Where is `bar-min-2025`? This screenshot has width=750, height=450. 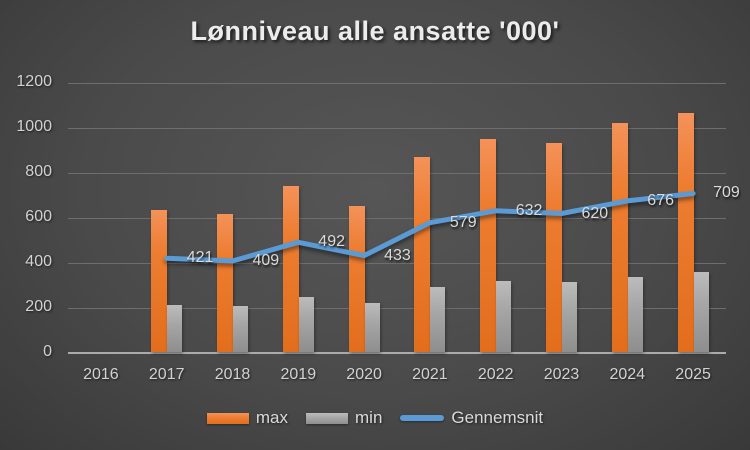 bar-min-2025 is located at coordinates (701, 312).